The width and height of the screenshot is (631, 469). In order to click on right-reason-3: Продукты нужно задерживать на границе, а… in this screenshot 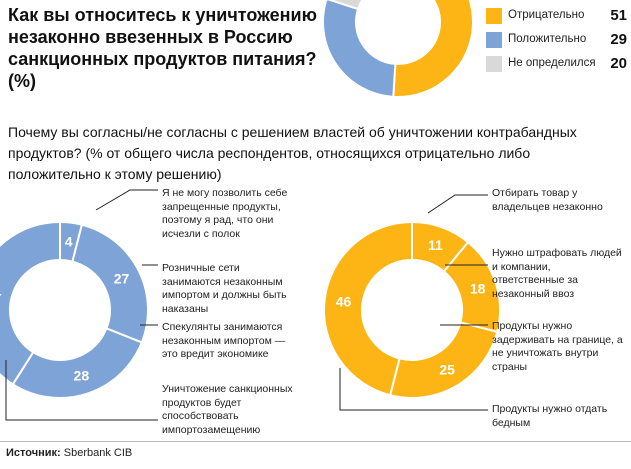, I will do `click(557, 346)`.